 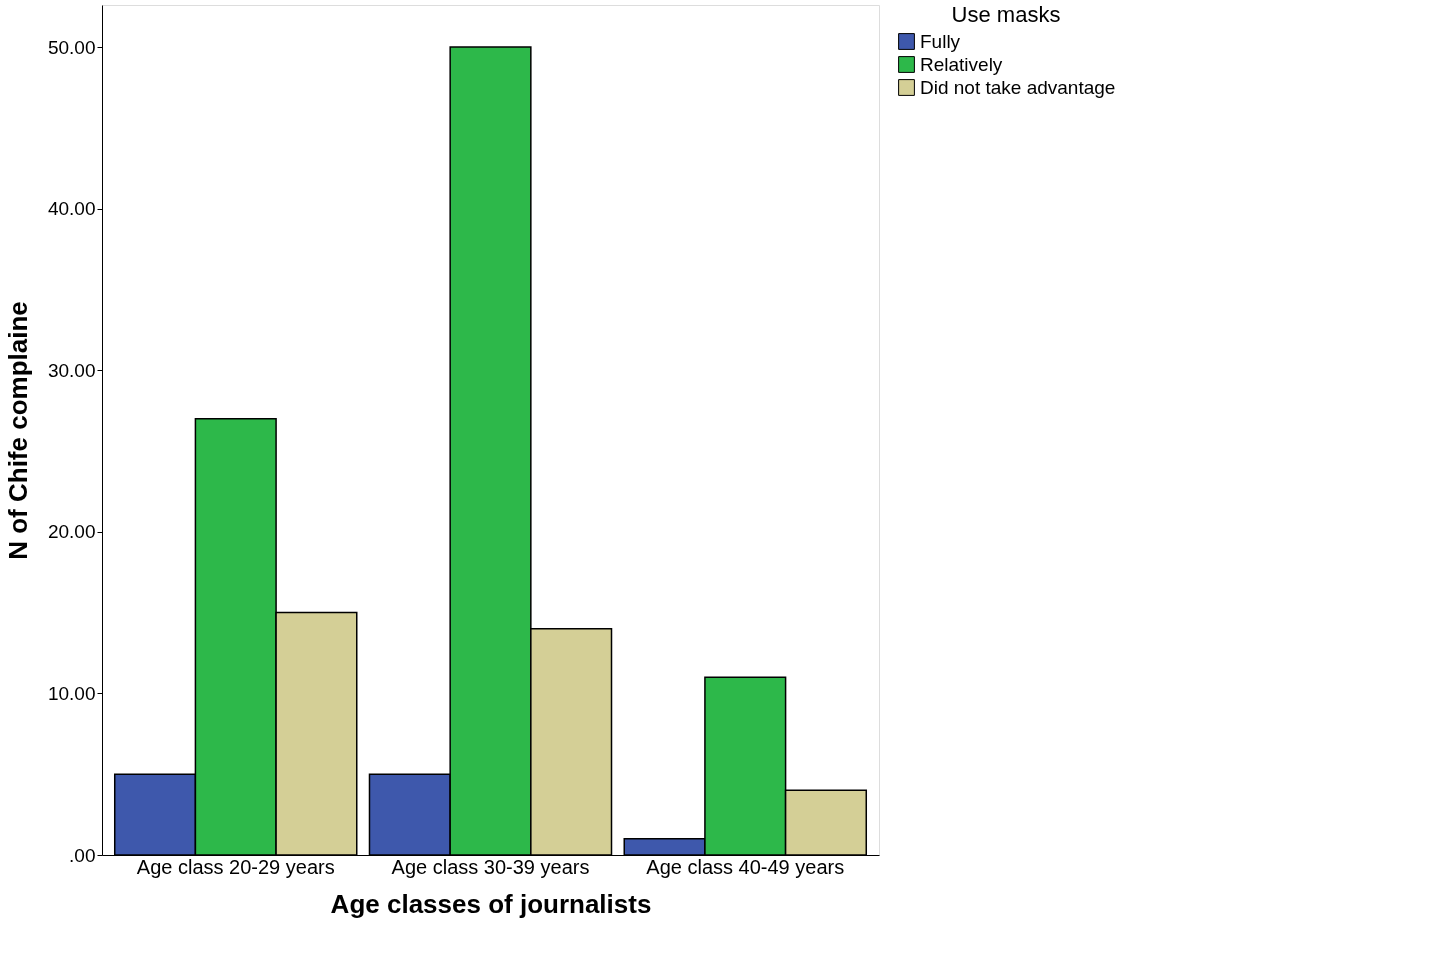 What do you see at coordinates (1018, 87) in the screenshot?
I see `legend-label: Did not take advantage` at bounding box center [1018, 87].